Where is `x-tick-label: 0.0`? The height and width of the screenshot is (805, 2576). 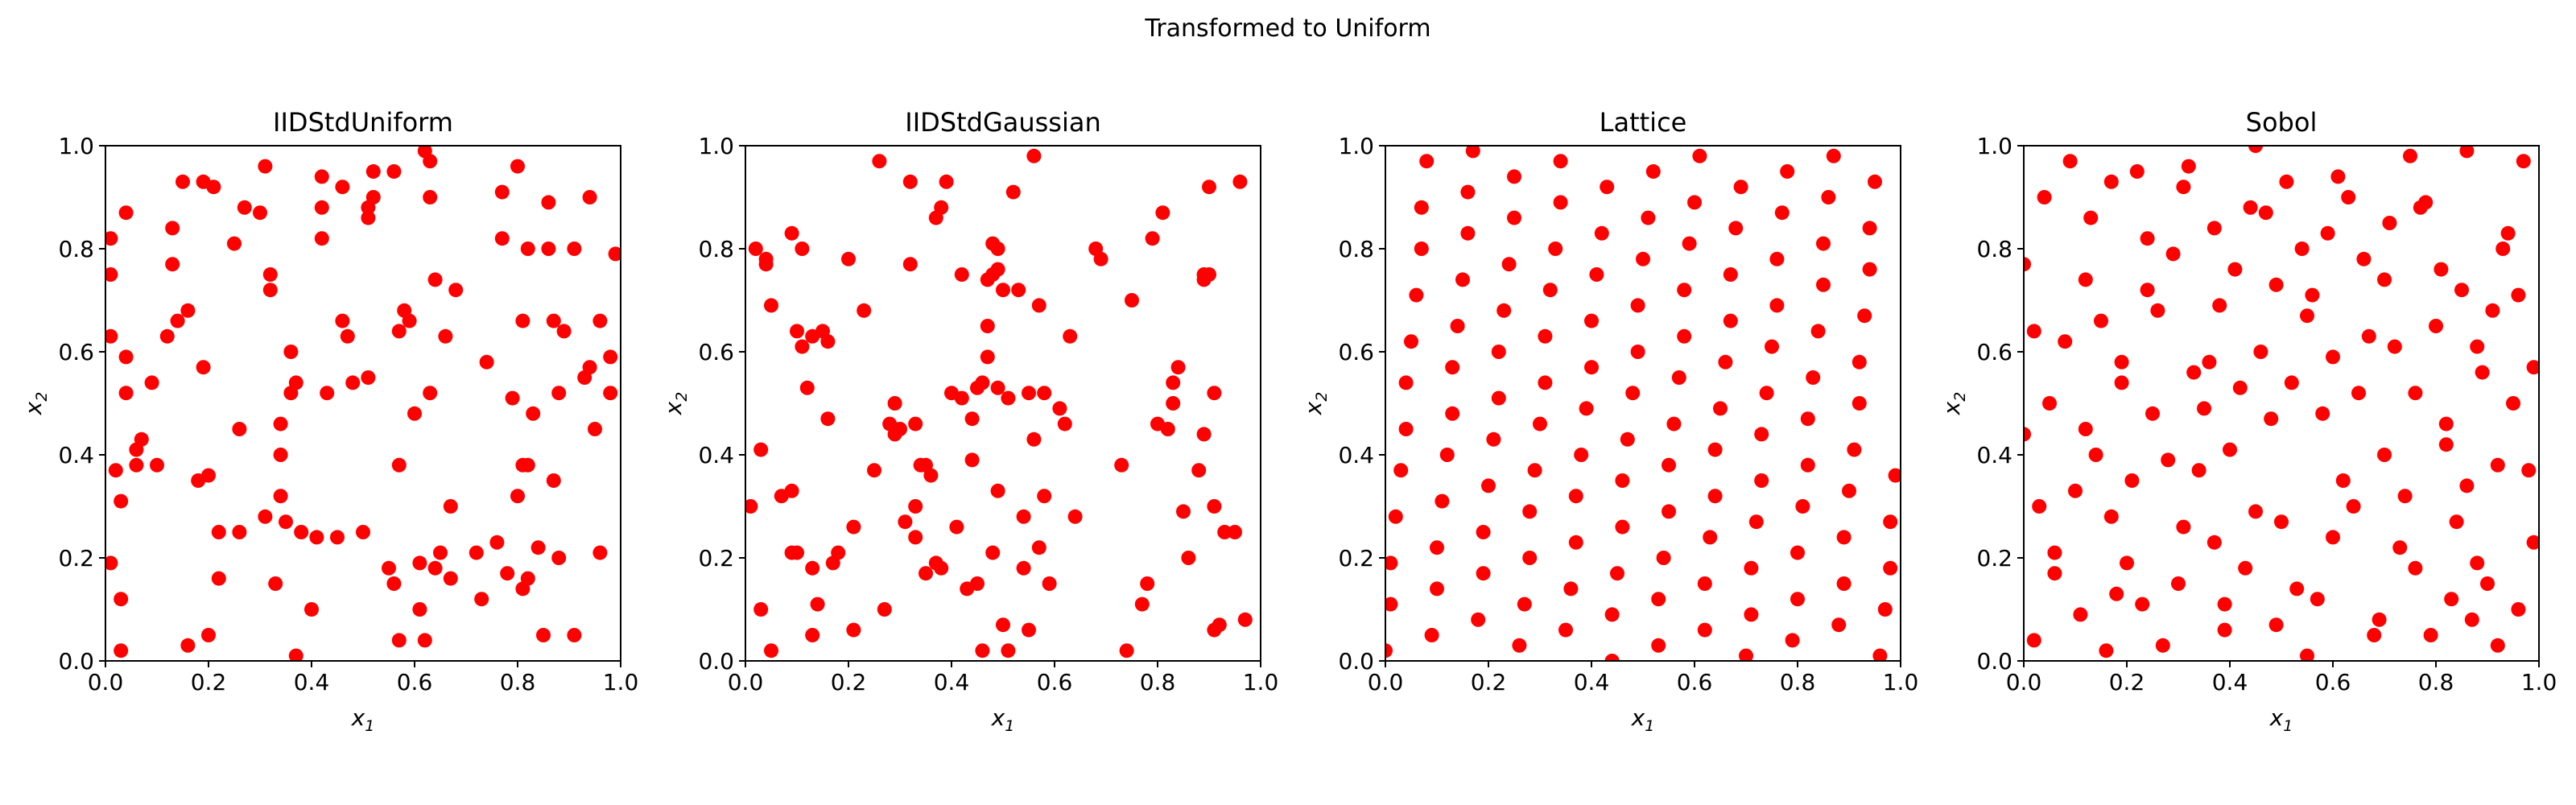
x-tick-label: 0.0 is located at coordinates (106, 682).